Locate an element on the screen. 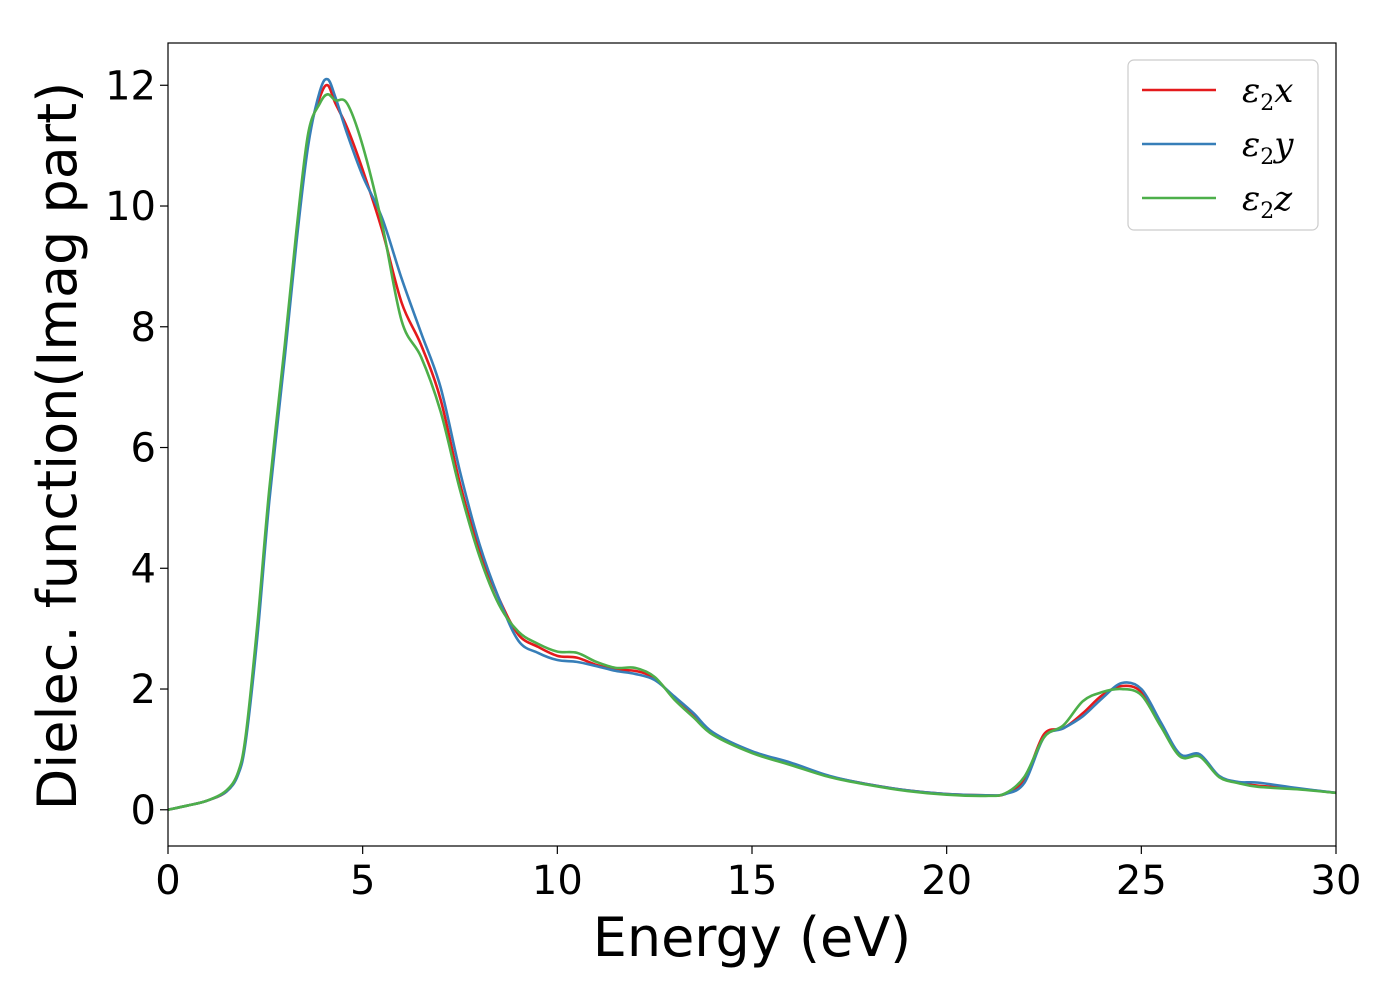  x-tick-label: 15 is located at coordinates (752, 881).